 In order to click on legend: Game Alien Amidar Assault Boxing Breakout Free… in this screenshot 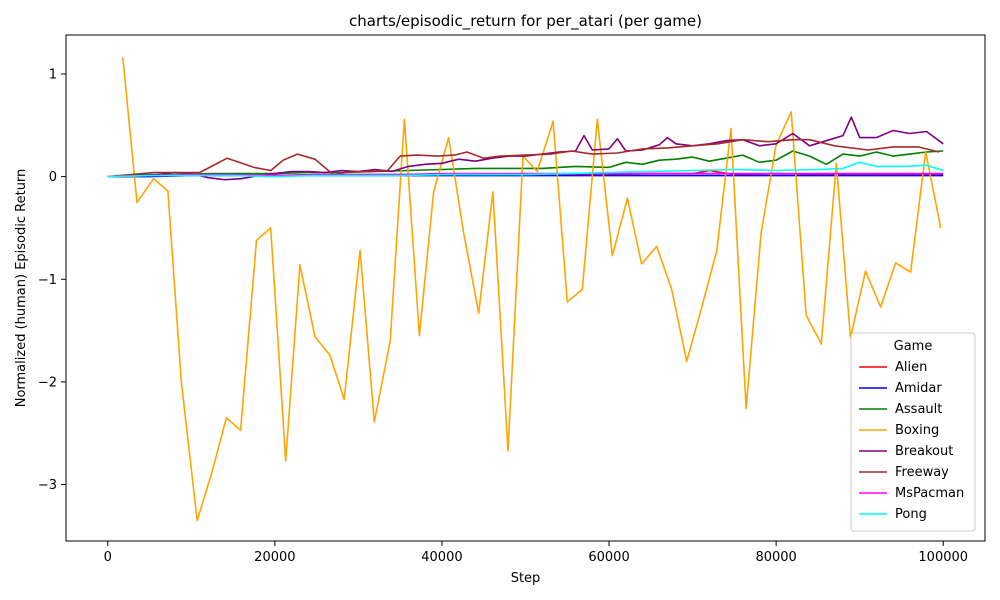, I will do `click(913, 432)`.